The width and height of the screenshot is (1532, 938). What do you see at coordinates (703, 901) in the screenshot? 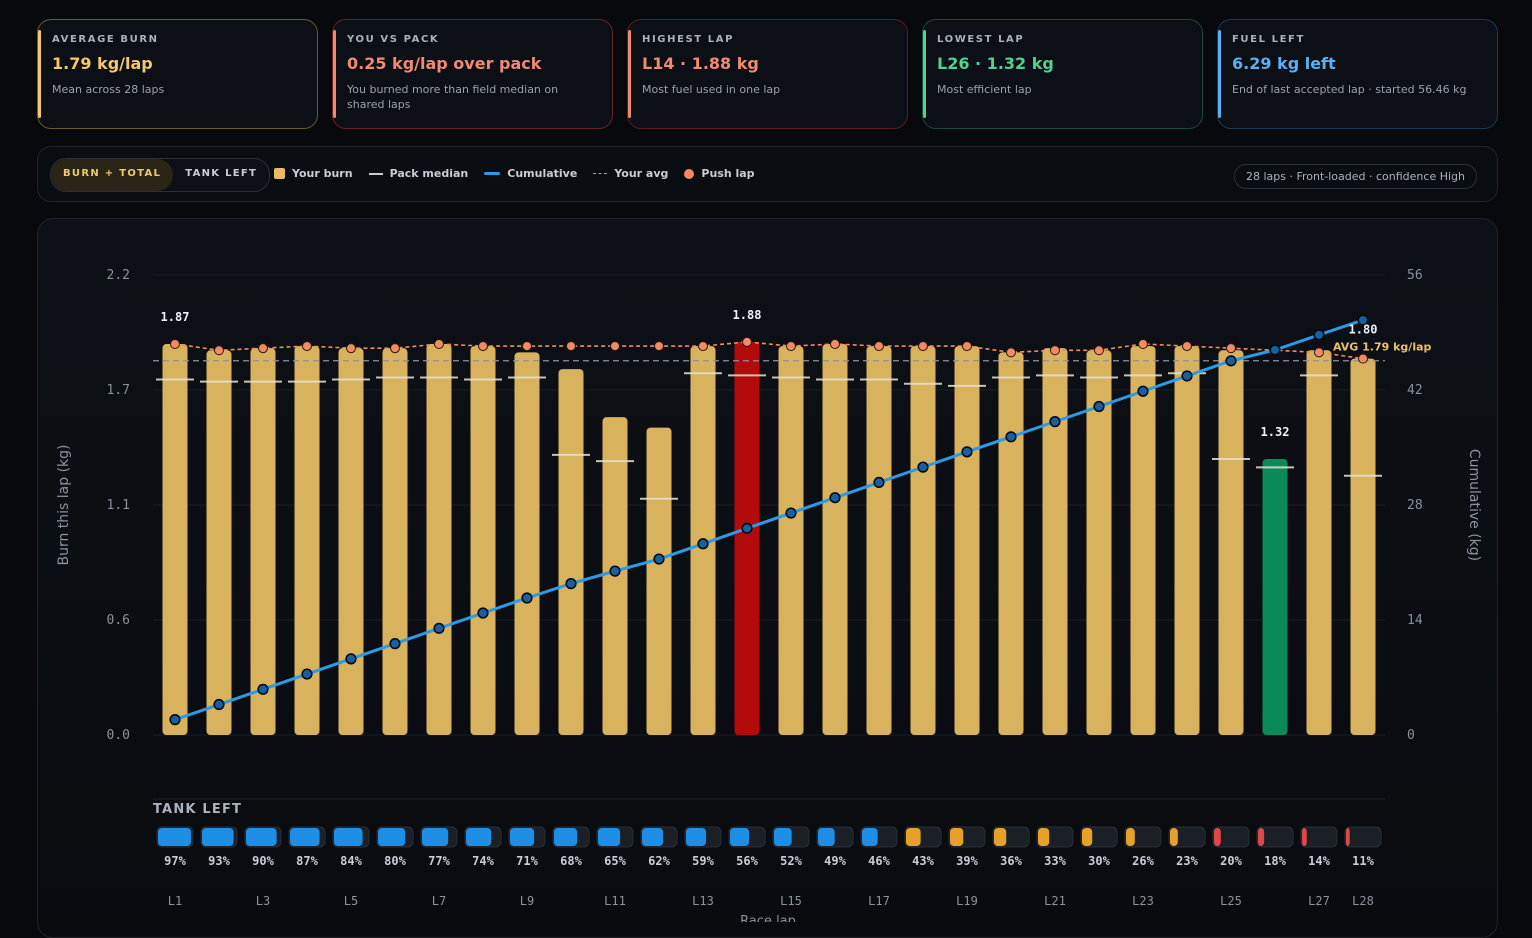
I see `x-tick-label: L13` at bounding box center [703, 901].